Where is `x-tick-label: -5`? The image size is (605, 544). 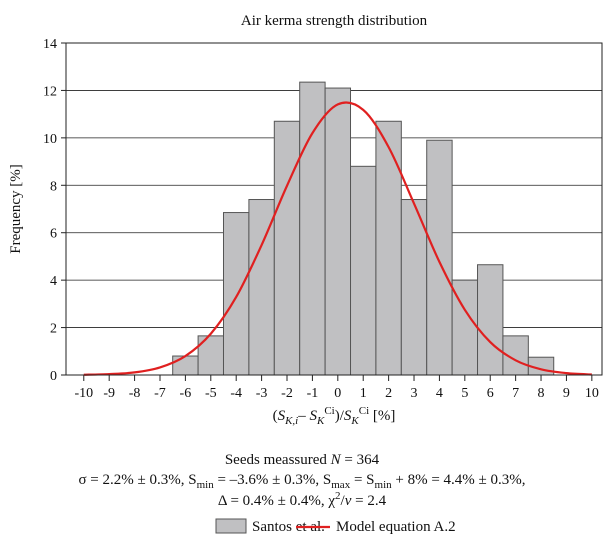
x-tick-label: -5 is located at coordinates (211, 393).